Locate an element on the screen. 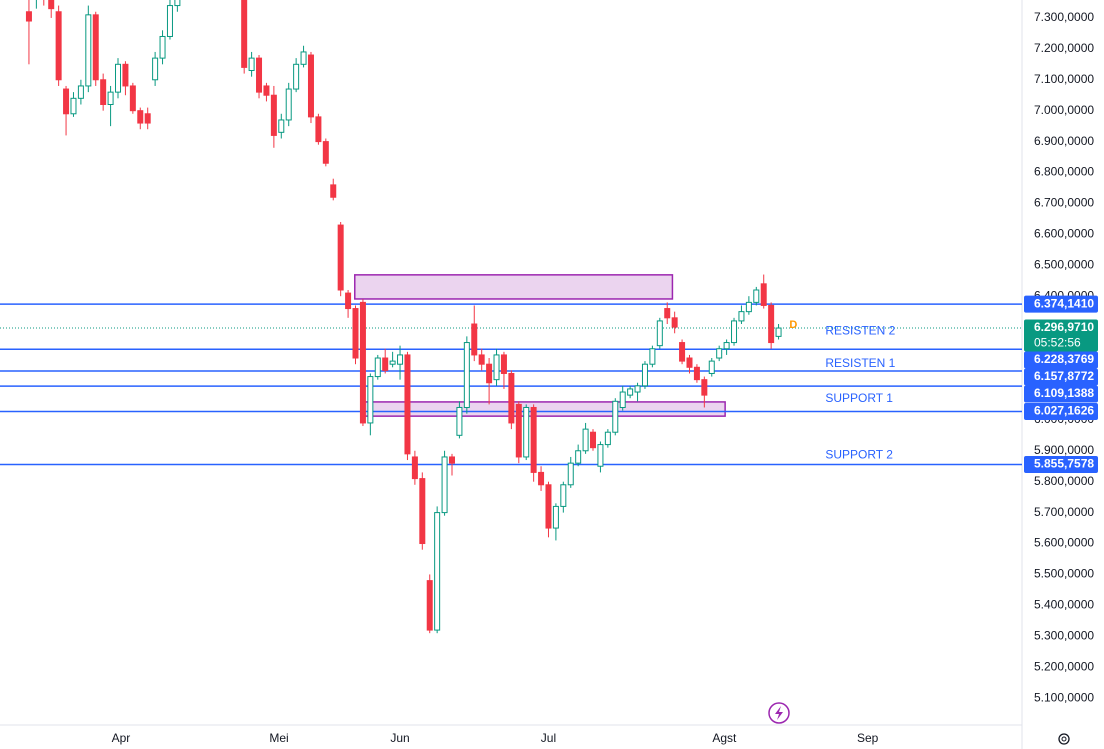 This screenshot has height=749, width=1104. y-tick-label: 7.100,0000 is located at coordinates (1064, 79).